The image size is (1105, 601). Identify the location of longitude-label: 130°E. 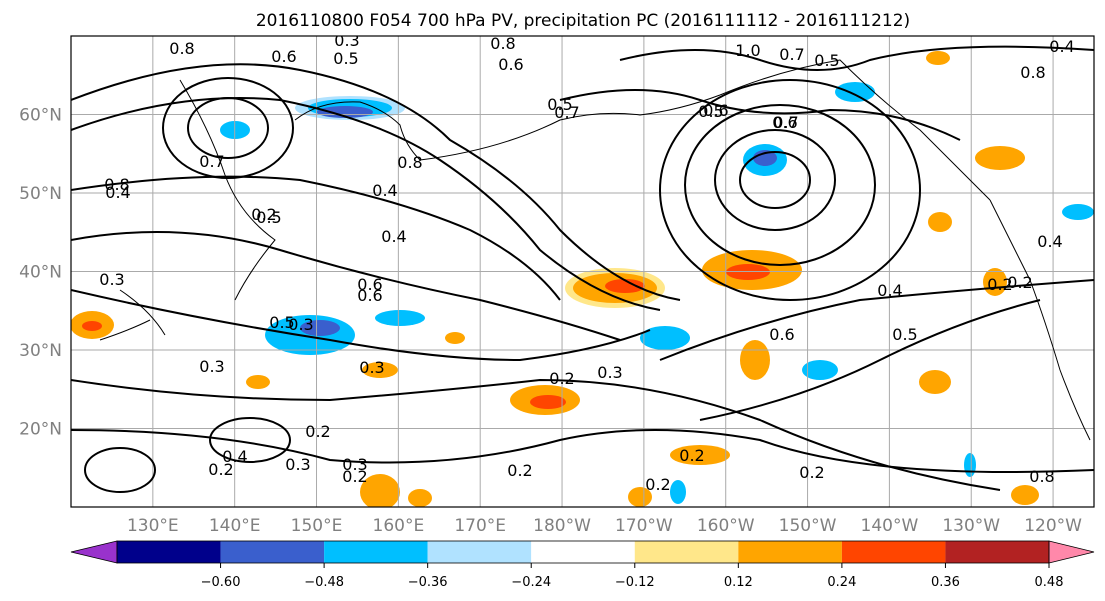
(153, 526).